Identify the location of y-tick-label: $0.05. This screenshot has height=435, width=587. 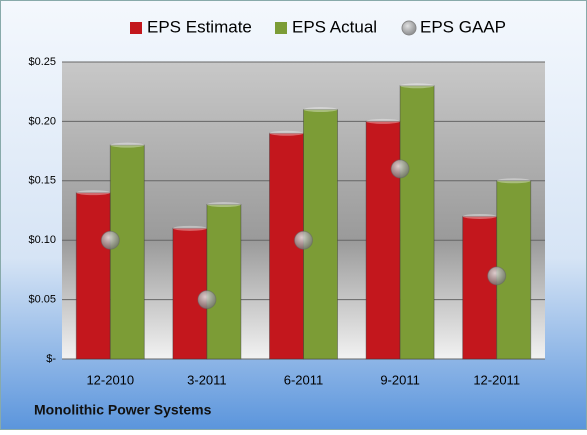
(42, 300).